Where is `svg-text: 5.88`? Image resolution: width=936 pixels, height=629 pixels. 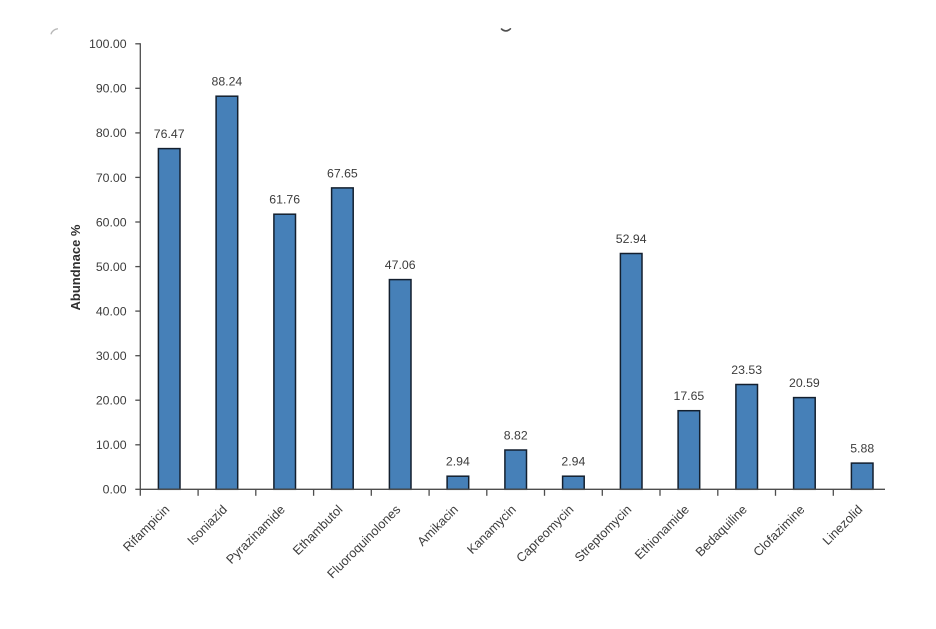
svg-text: 5.88 is located at coordinates (862, 449).